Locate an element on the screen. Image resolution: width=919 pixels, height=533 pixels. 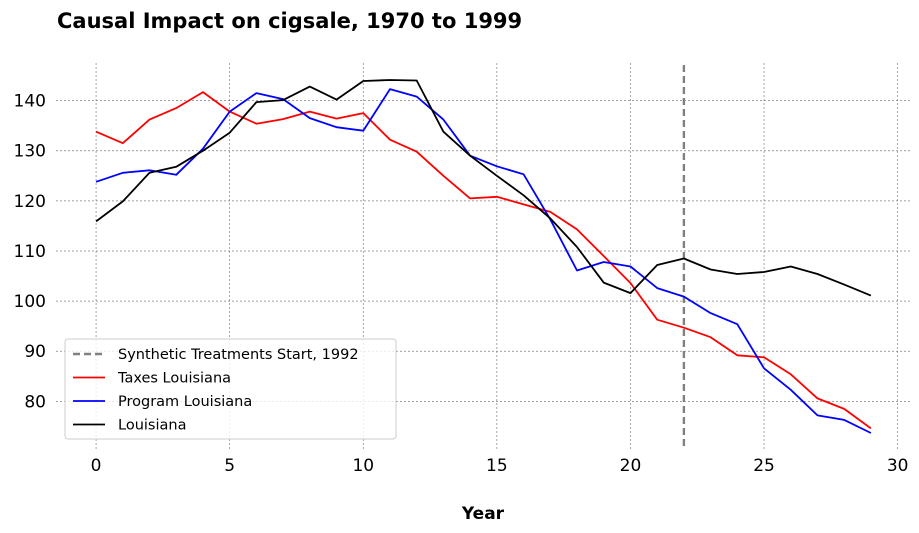
x-axis-label: Year is located at coordinates (483, 514).